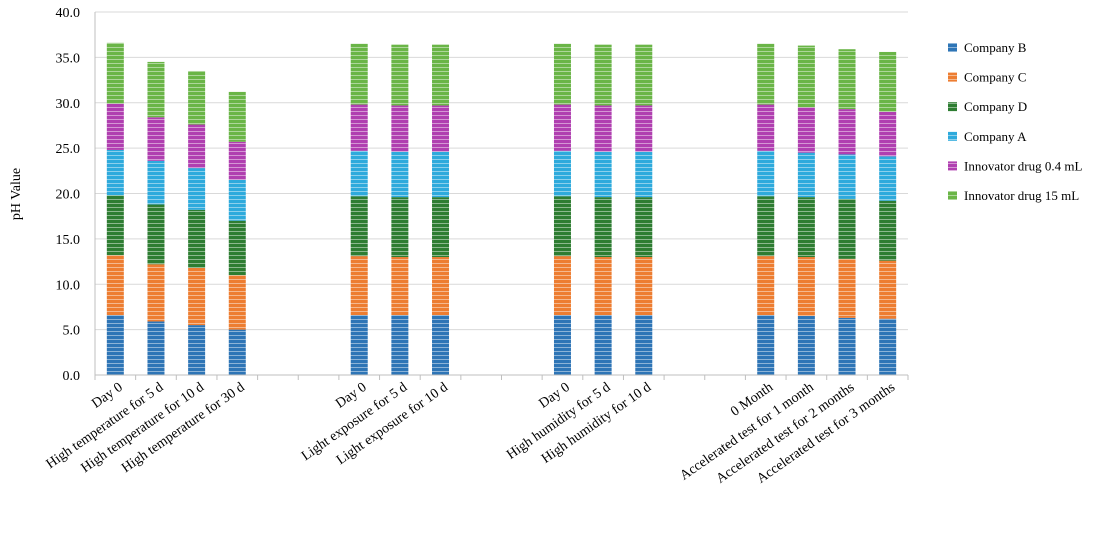 Image resolution: width=1106 pixels, height=536 pixels. I want to click on legend-label: Innovator drug 15 mL, so click(1021, 195).